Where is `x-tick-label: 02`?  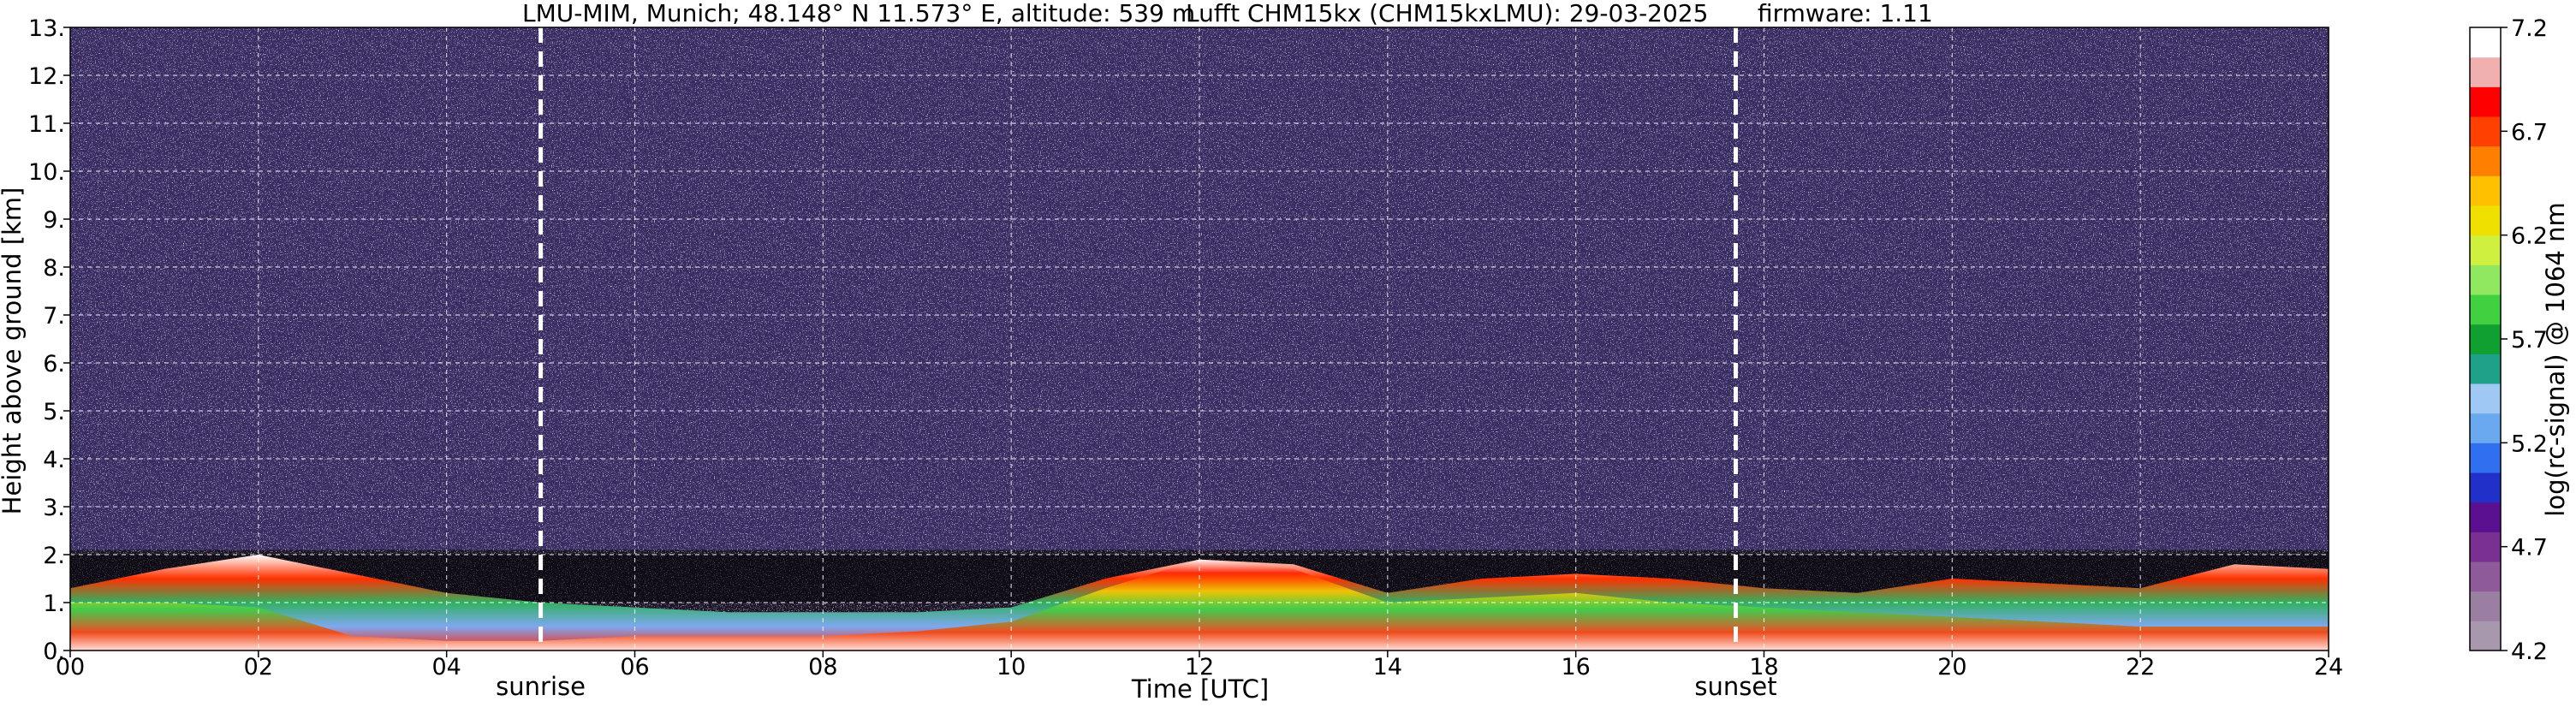 x-tick-label: 02 is located at coordinates (259, 667).